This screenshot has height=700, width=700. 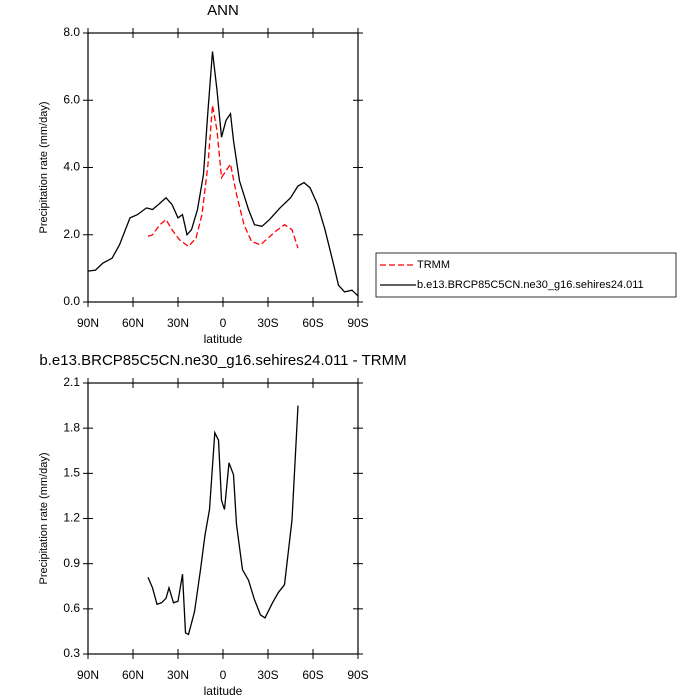 I want to click on y-tick-label: 1.2, so click(x=71, y=518).